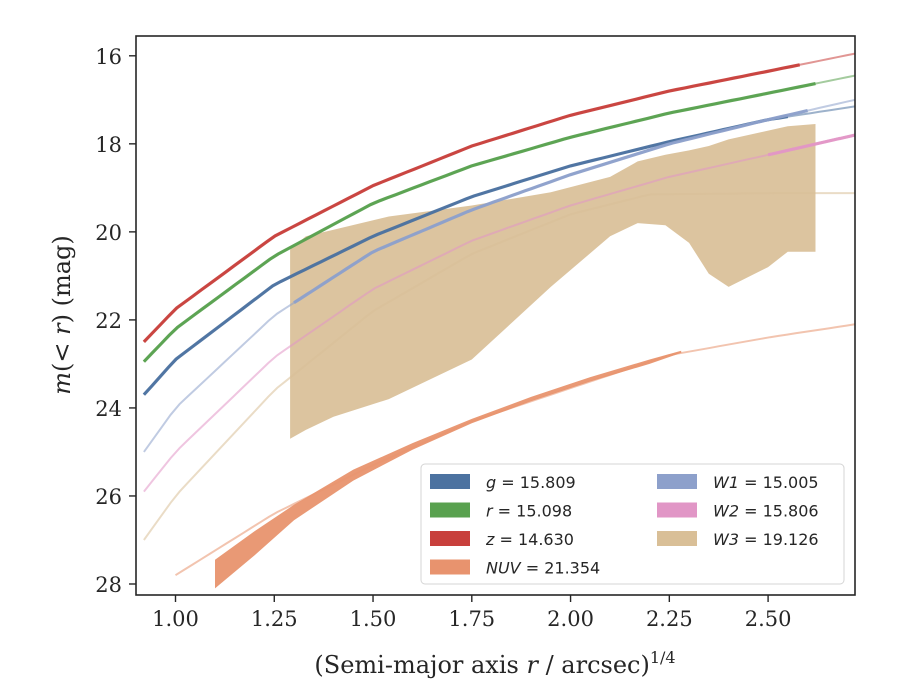 The width and height of the screenshot is (900, 700). Describe the element at coordinates (108, 321) in the screenshot. I see `y-tick-label: 22` at that location.